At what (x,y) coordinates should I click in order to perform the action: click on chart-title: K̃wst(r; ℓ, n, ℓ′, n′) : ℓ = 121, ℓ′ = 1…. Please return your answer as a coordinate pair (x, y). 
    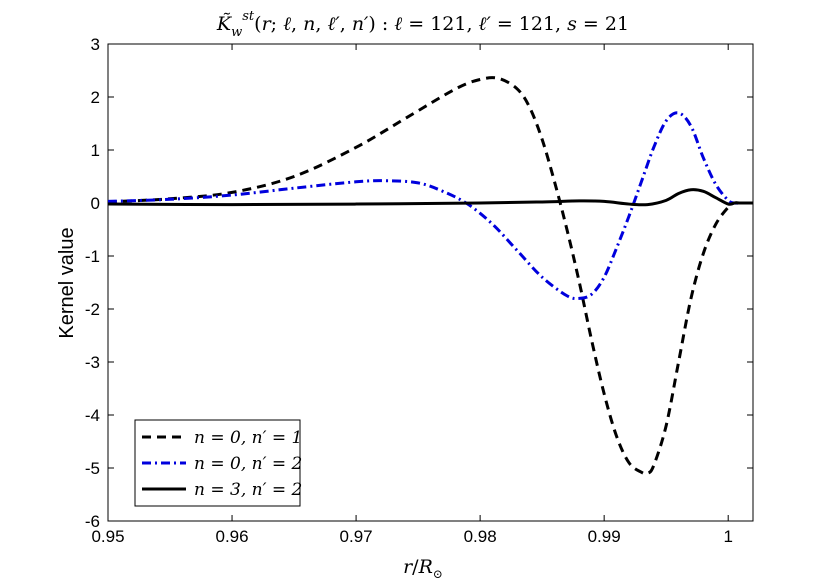
    Looking at the image, I should click on (422, 24).